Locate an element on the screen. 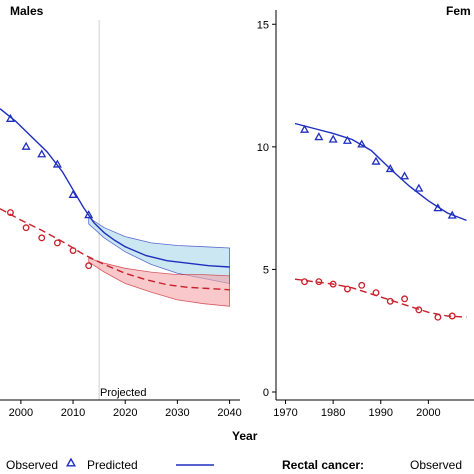 The image size is (474, 474). females-y-tick-label: 0 is located at coordinates (266, 393).